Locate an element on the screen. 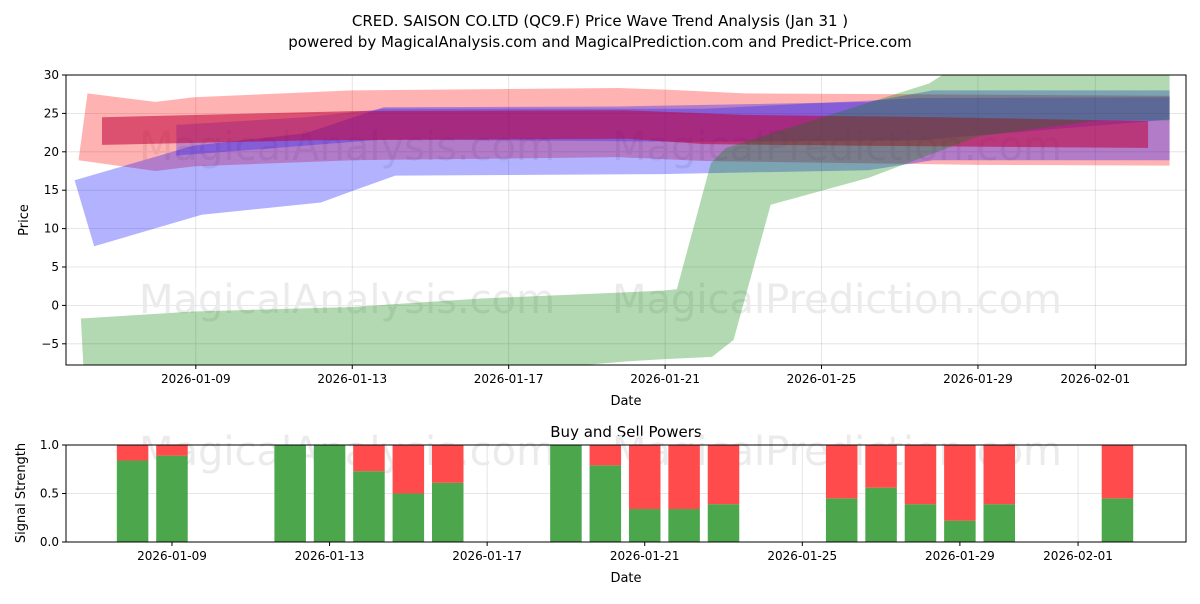 This screenshot has height=604, width=1200. price-y-tick-label: 30 is located at coordinates (51, 75).